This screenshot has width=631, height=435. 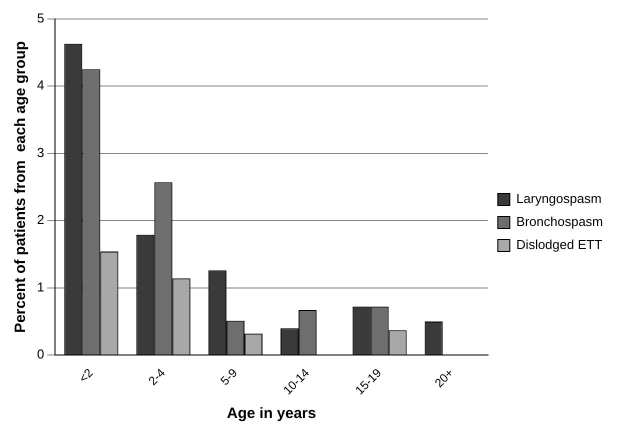 I want to click on y-tick-label: 4, so click(x=40, y=85).